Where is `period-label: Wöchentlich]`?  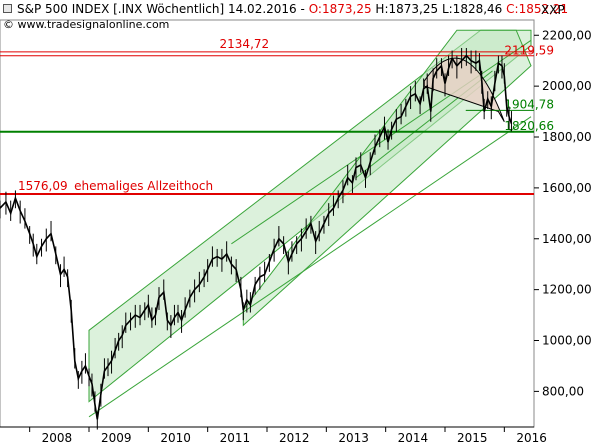
period-label: Wöchentlich] is located at coordinates (185, 9).